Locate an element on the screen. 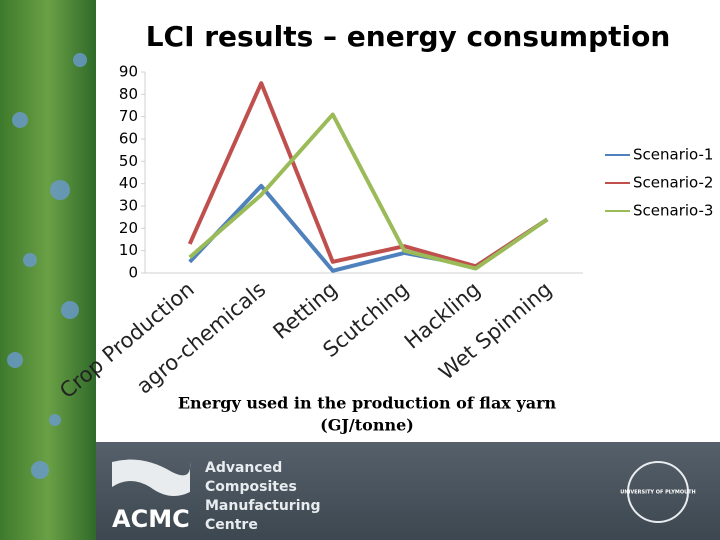 Image resolution: width=720 pixels, height=540 pixels. y-tick-label: 0 is located at coordinates (133, 273).